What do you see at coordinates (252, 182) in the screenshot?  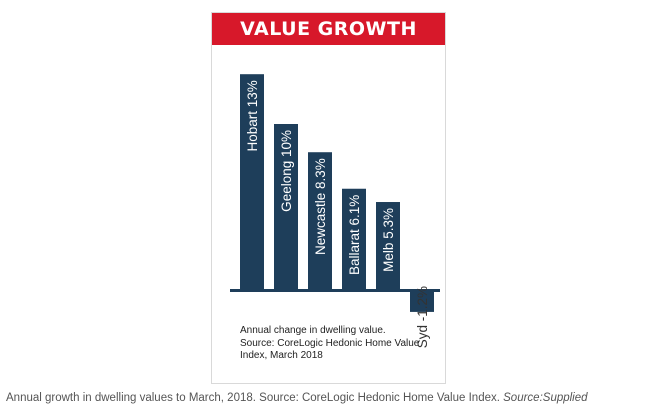 I see `bar-hobart` at bounding box center [252, 182].